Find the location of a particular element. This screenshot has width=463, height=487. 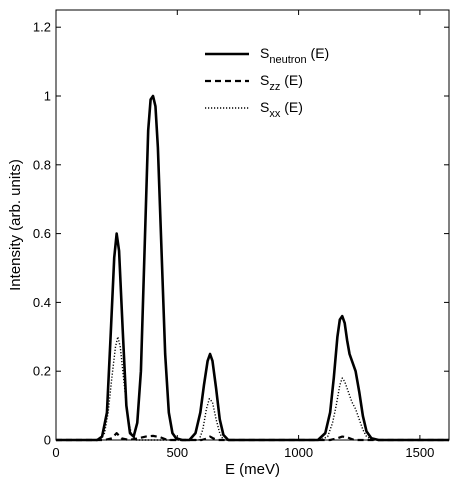

x-tick-label: 1500 is located at coordinates (419, 452).